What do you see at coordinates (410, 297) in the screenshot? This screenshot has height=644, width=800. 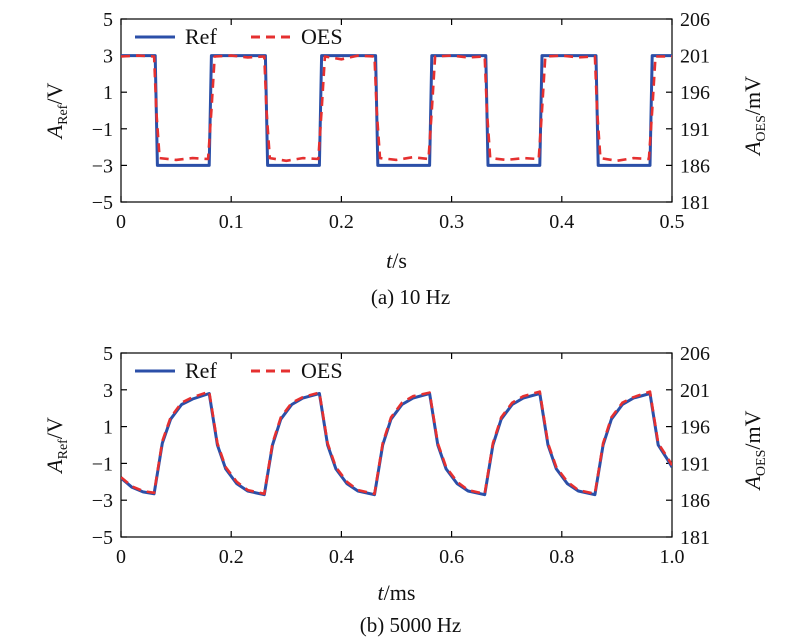 I see `panel-caption: (a) 10 Hz` at bounding box center [410, 297].